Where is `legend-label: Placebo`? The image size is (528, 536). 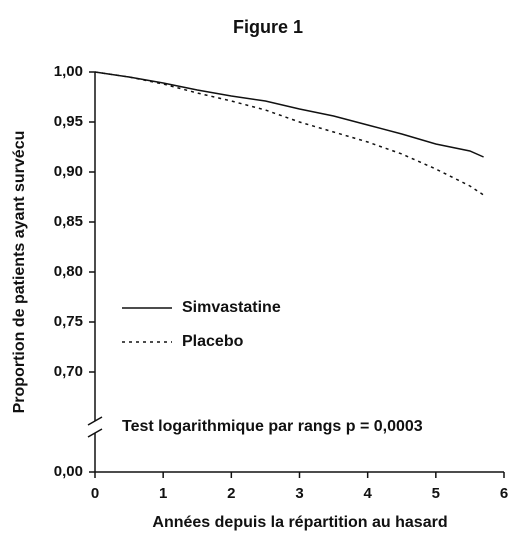
legend-label: Placebo is located at coordinates (213, 341).